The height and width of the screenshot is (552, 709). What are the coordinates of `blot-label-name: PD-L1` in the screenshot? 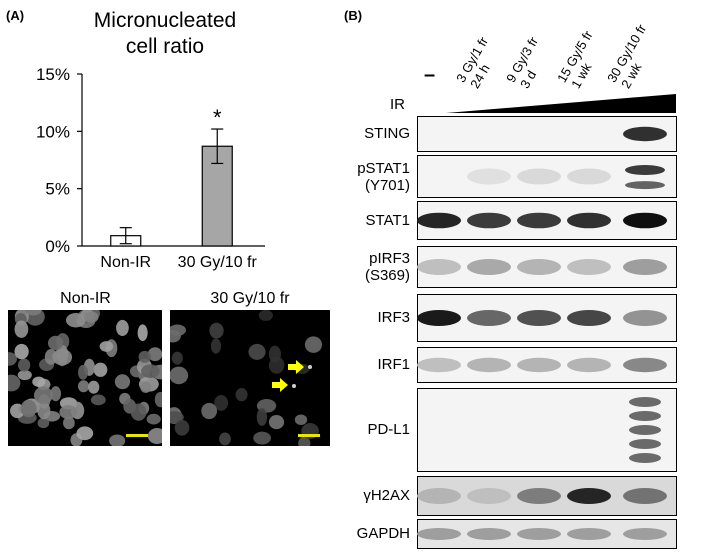 It's located at (388, 429).